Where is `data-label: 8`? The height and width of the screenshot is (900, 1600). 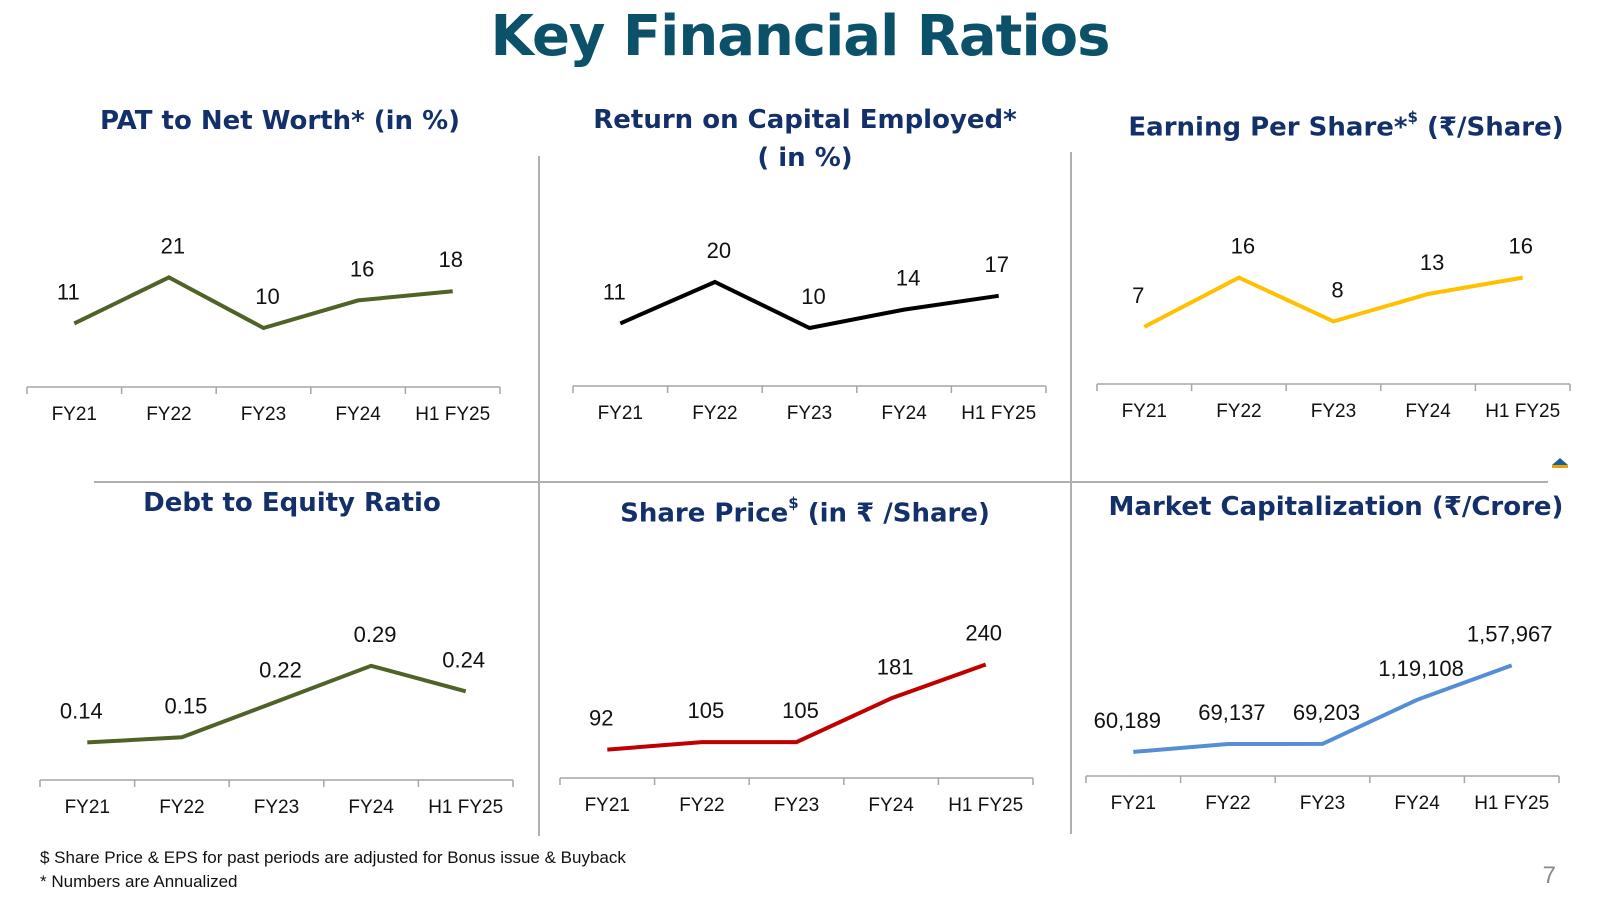
data-label: 8 is located at coordinates (1337, 289).